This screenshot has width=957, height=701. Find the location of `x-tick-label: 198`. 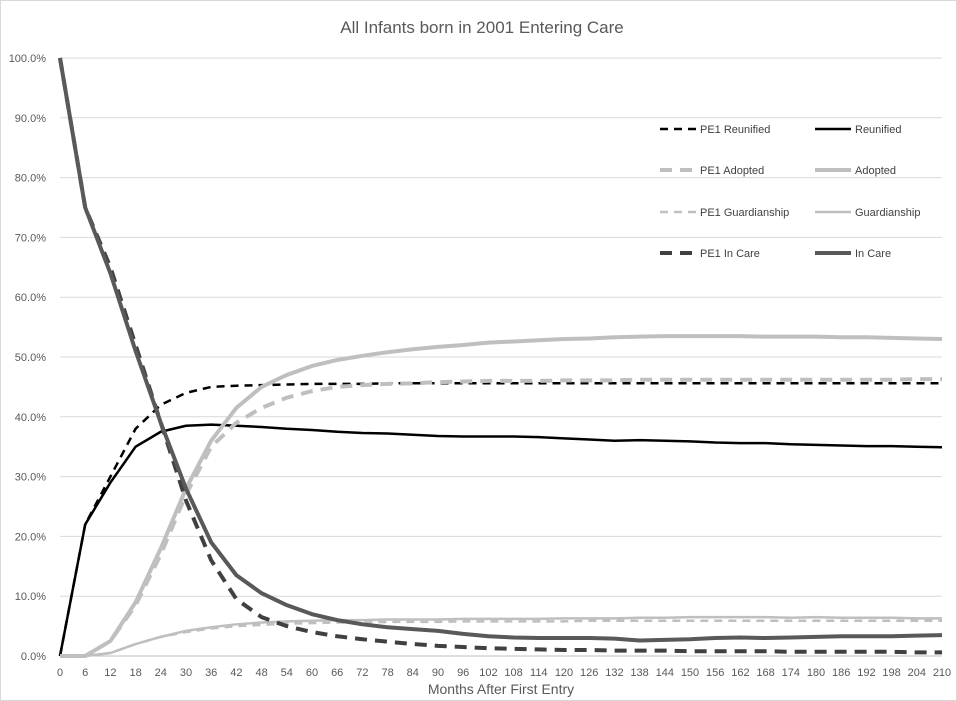

x-tick-label: 198 is located at coordinates (891, 673).